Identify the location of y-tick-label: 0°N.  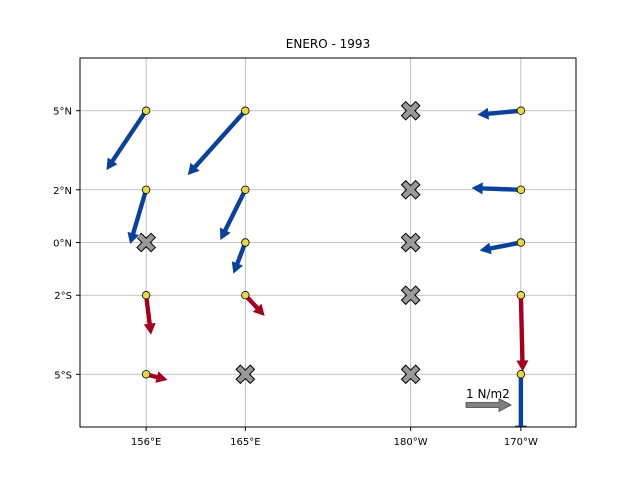
(62, 244).